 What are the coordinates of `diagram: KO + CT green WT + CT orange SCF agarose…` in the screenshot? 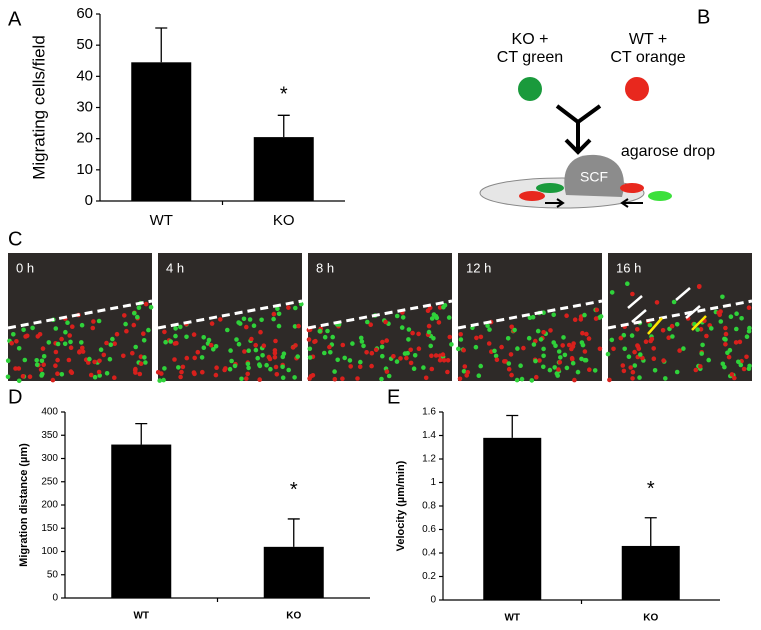 It's located at (597, 120).